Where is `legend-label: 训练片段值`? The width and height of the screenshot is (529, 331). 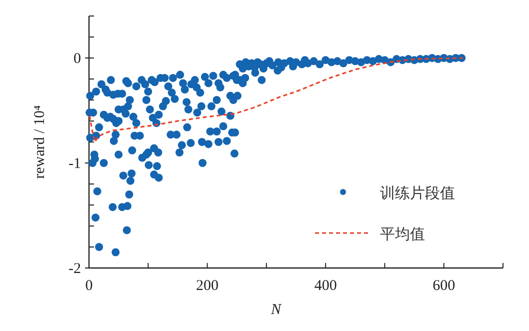 legend-label: 训练片段值 is located at coordinates (417, 193).